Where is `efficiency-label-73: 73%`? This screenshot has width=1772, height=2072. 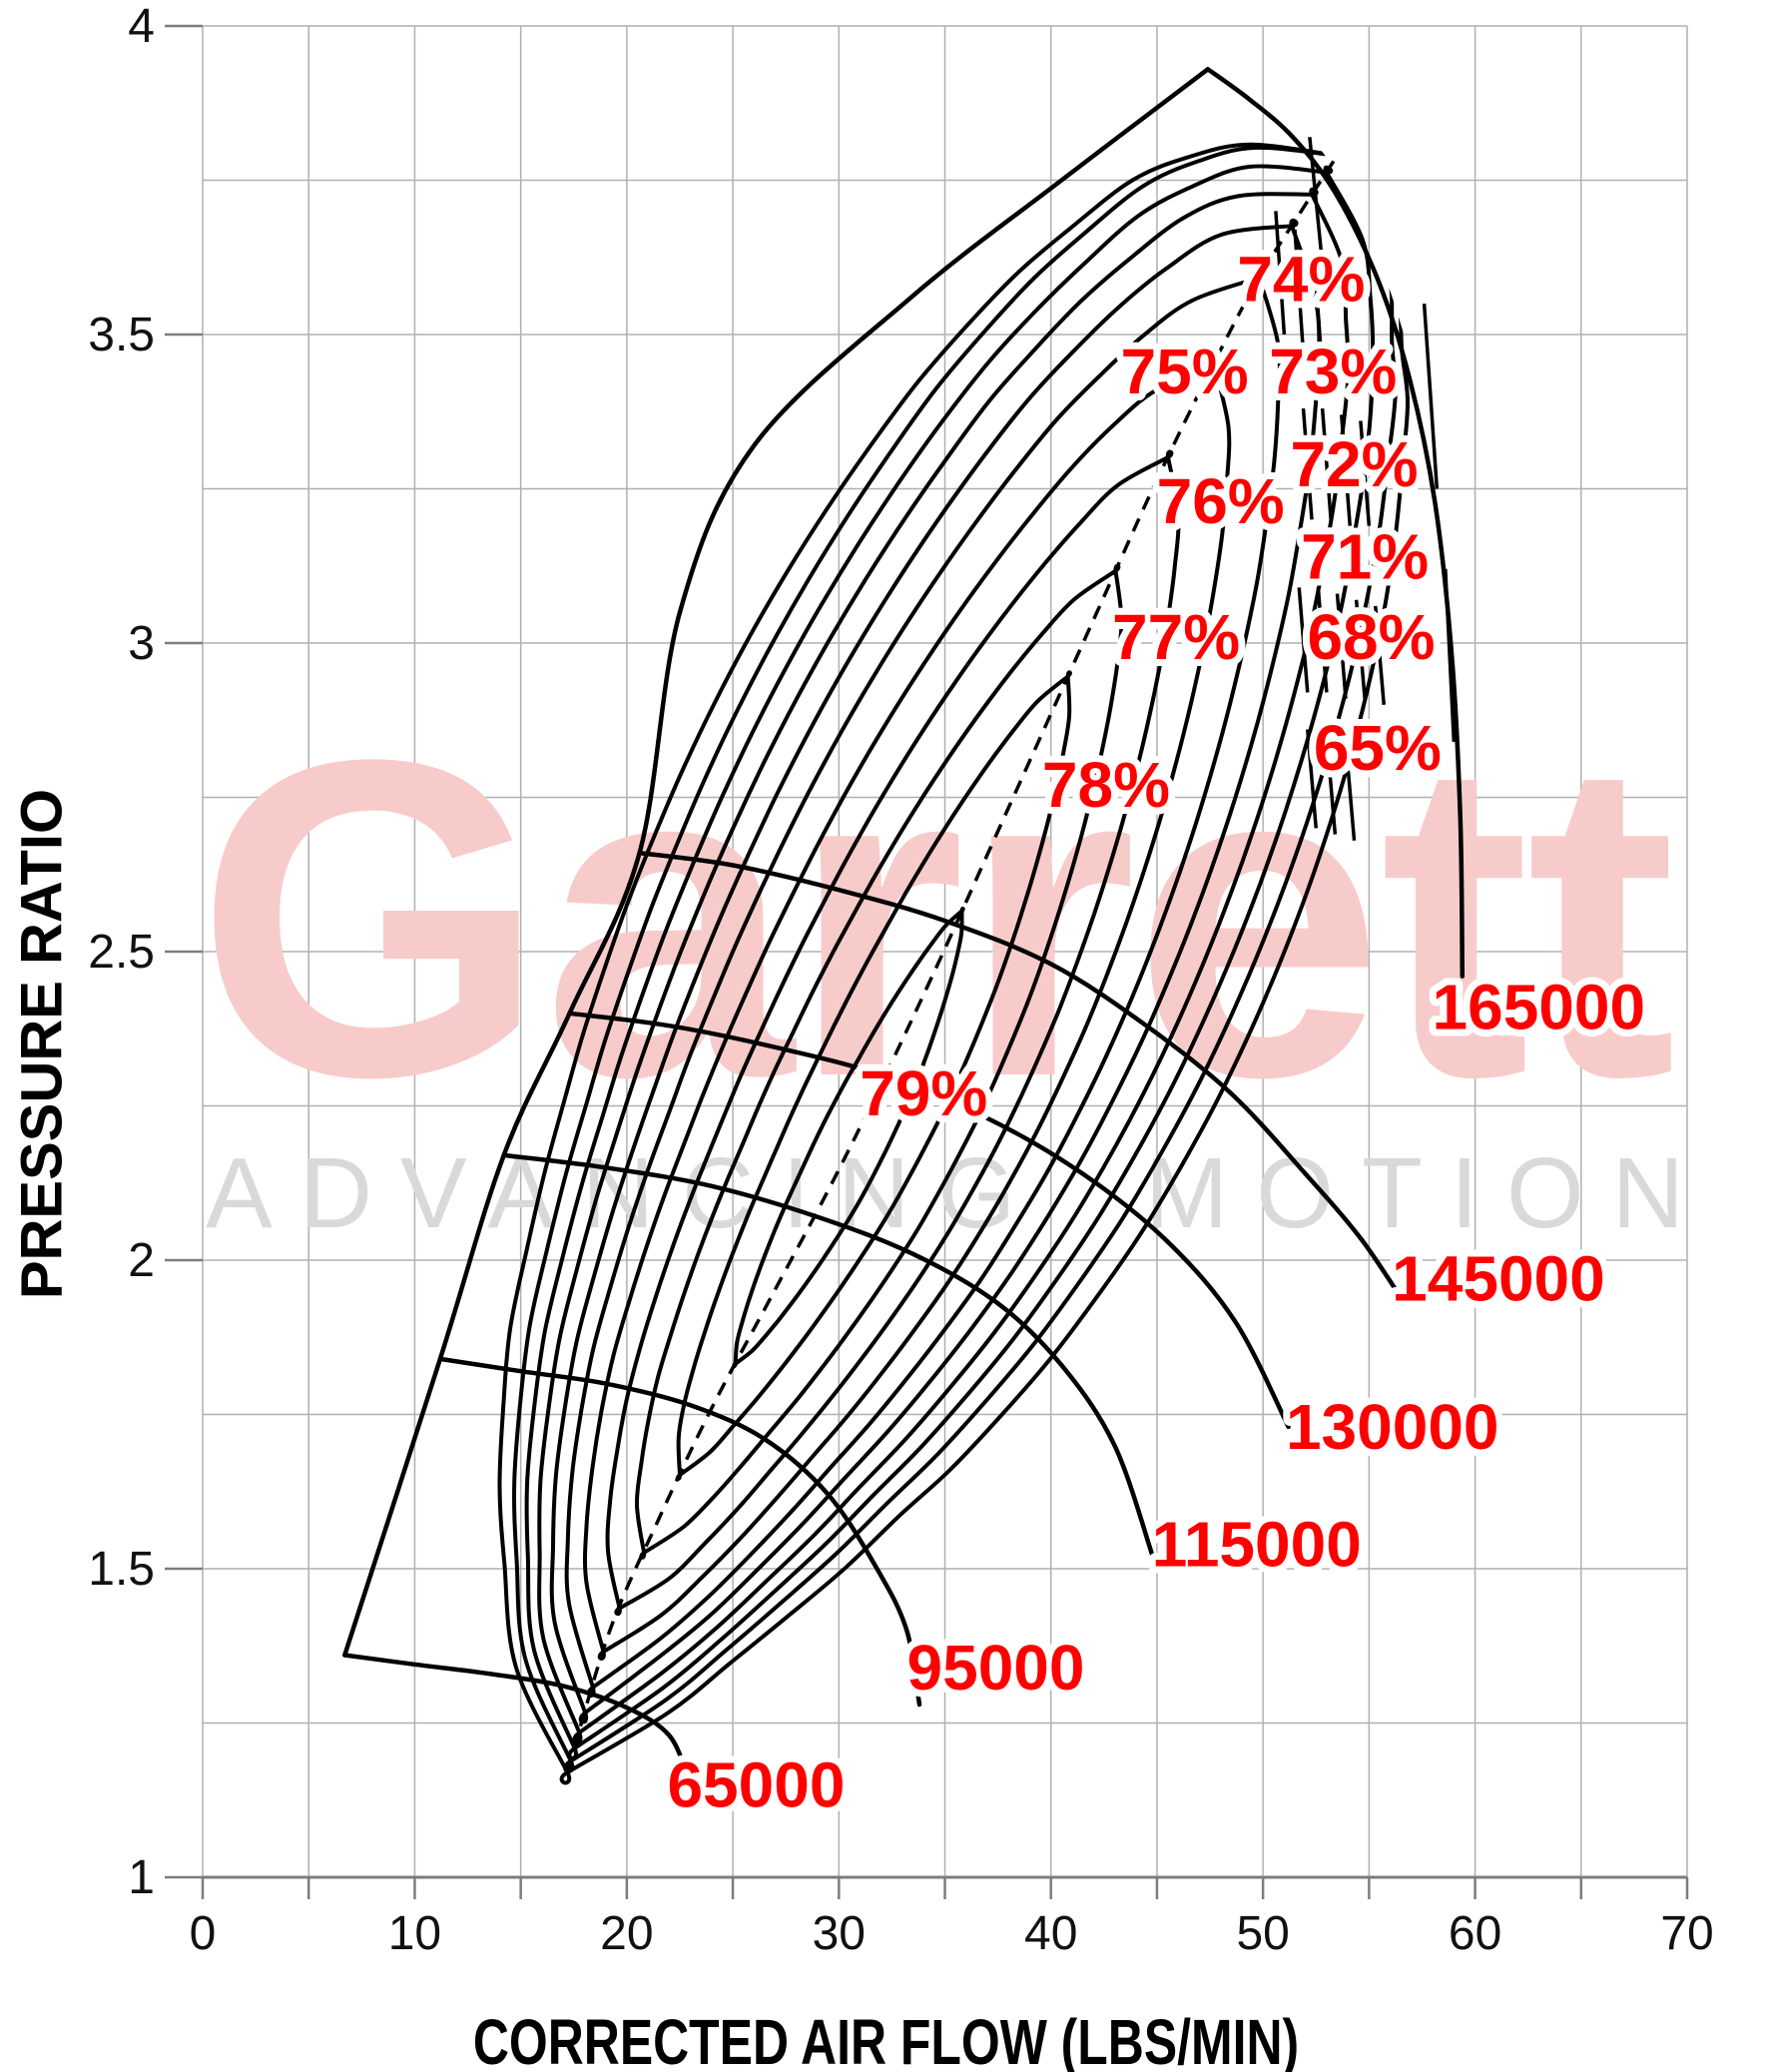 efficiency-label-73: 73% is located at coordinates (1333, 372).